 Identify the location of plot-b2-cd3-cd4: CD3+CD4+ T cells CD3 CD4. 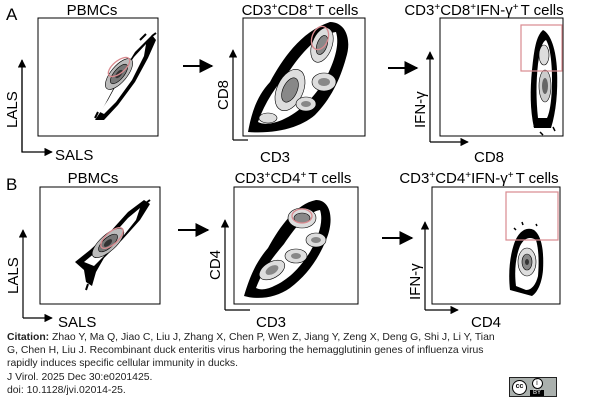
(283, 250).